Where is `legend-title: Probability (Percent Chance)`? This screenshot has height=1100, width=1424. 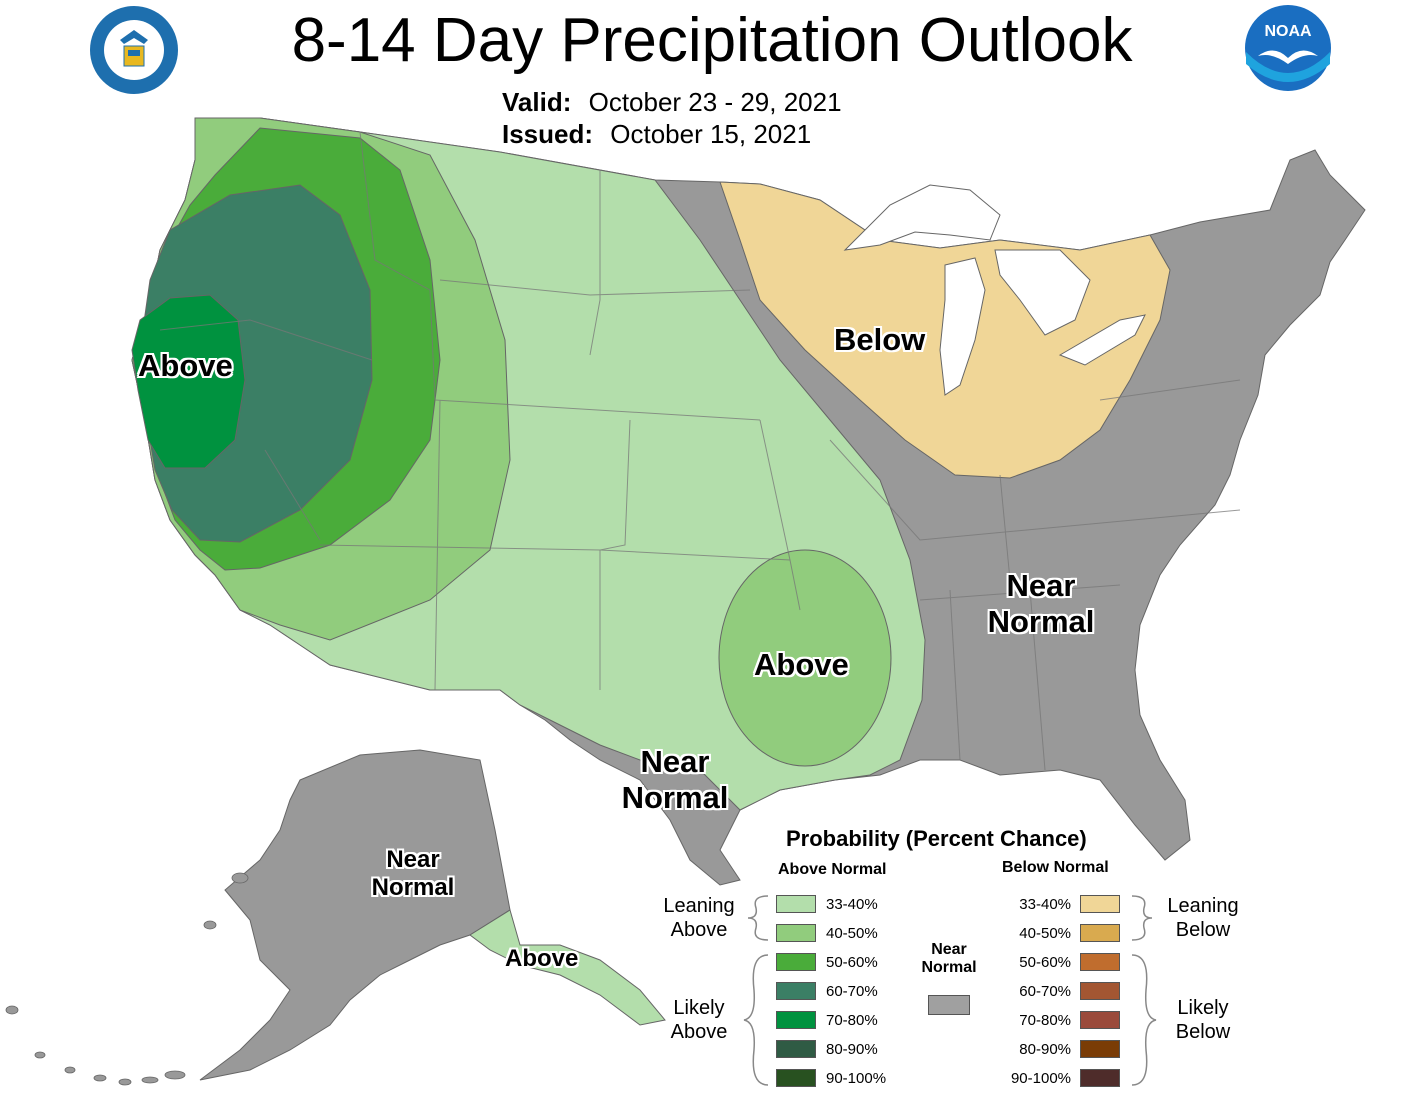 legend-title: Probability (Percent Chance) is located at coordinates (936, 838).